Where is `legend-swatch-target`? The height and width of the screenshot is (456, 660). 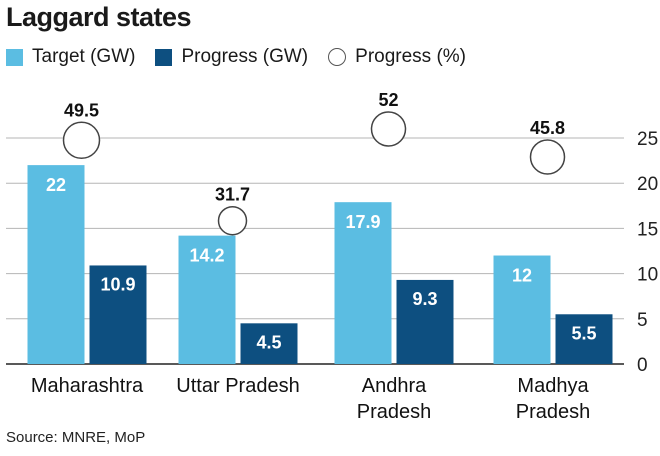
legend-swatch-target is located at coordinates (14, 57).